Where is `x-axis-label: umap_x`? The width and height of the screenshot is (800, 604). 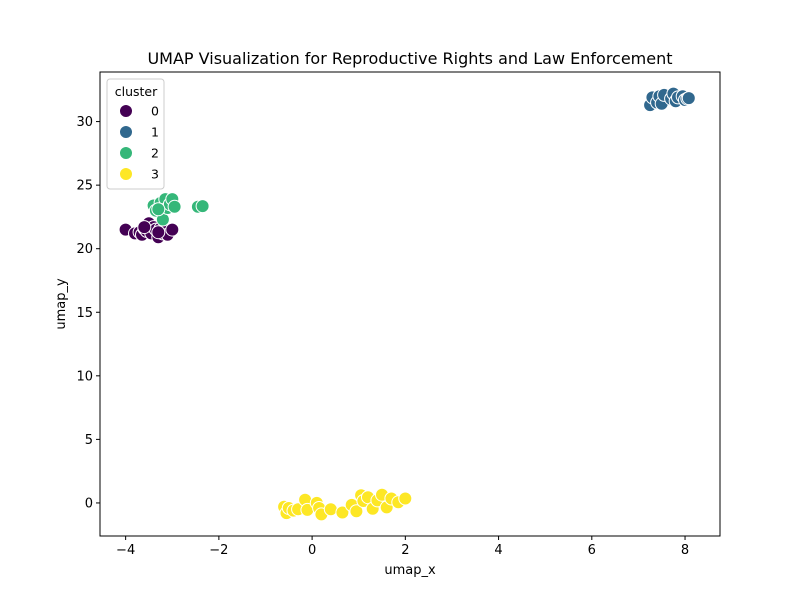
x-axis-label: umap_x is located at coordinates (410, 570).